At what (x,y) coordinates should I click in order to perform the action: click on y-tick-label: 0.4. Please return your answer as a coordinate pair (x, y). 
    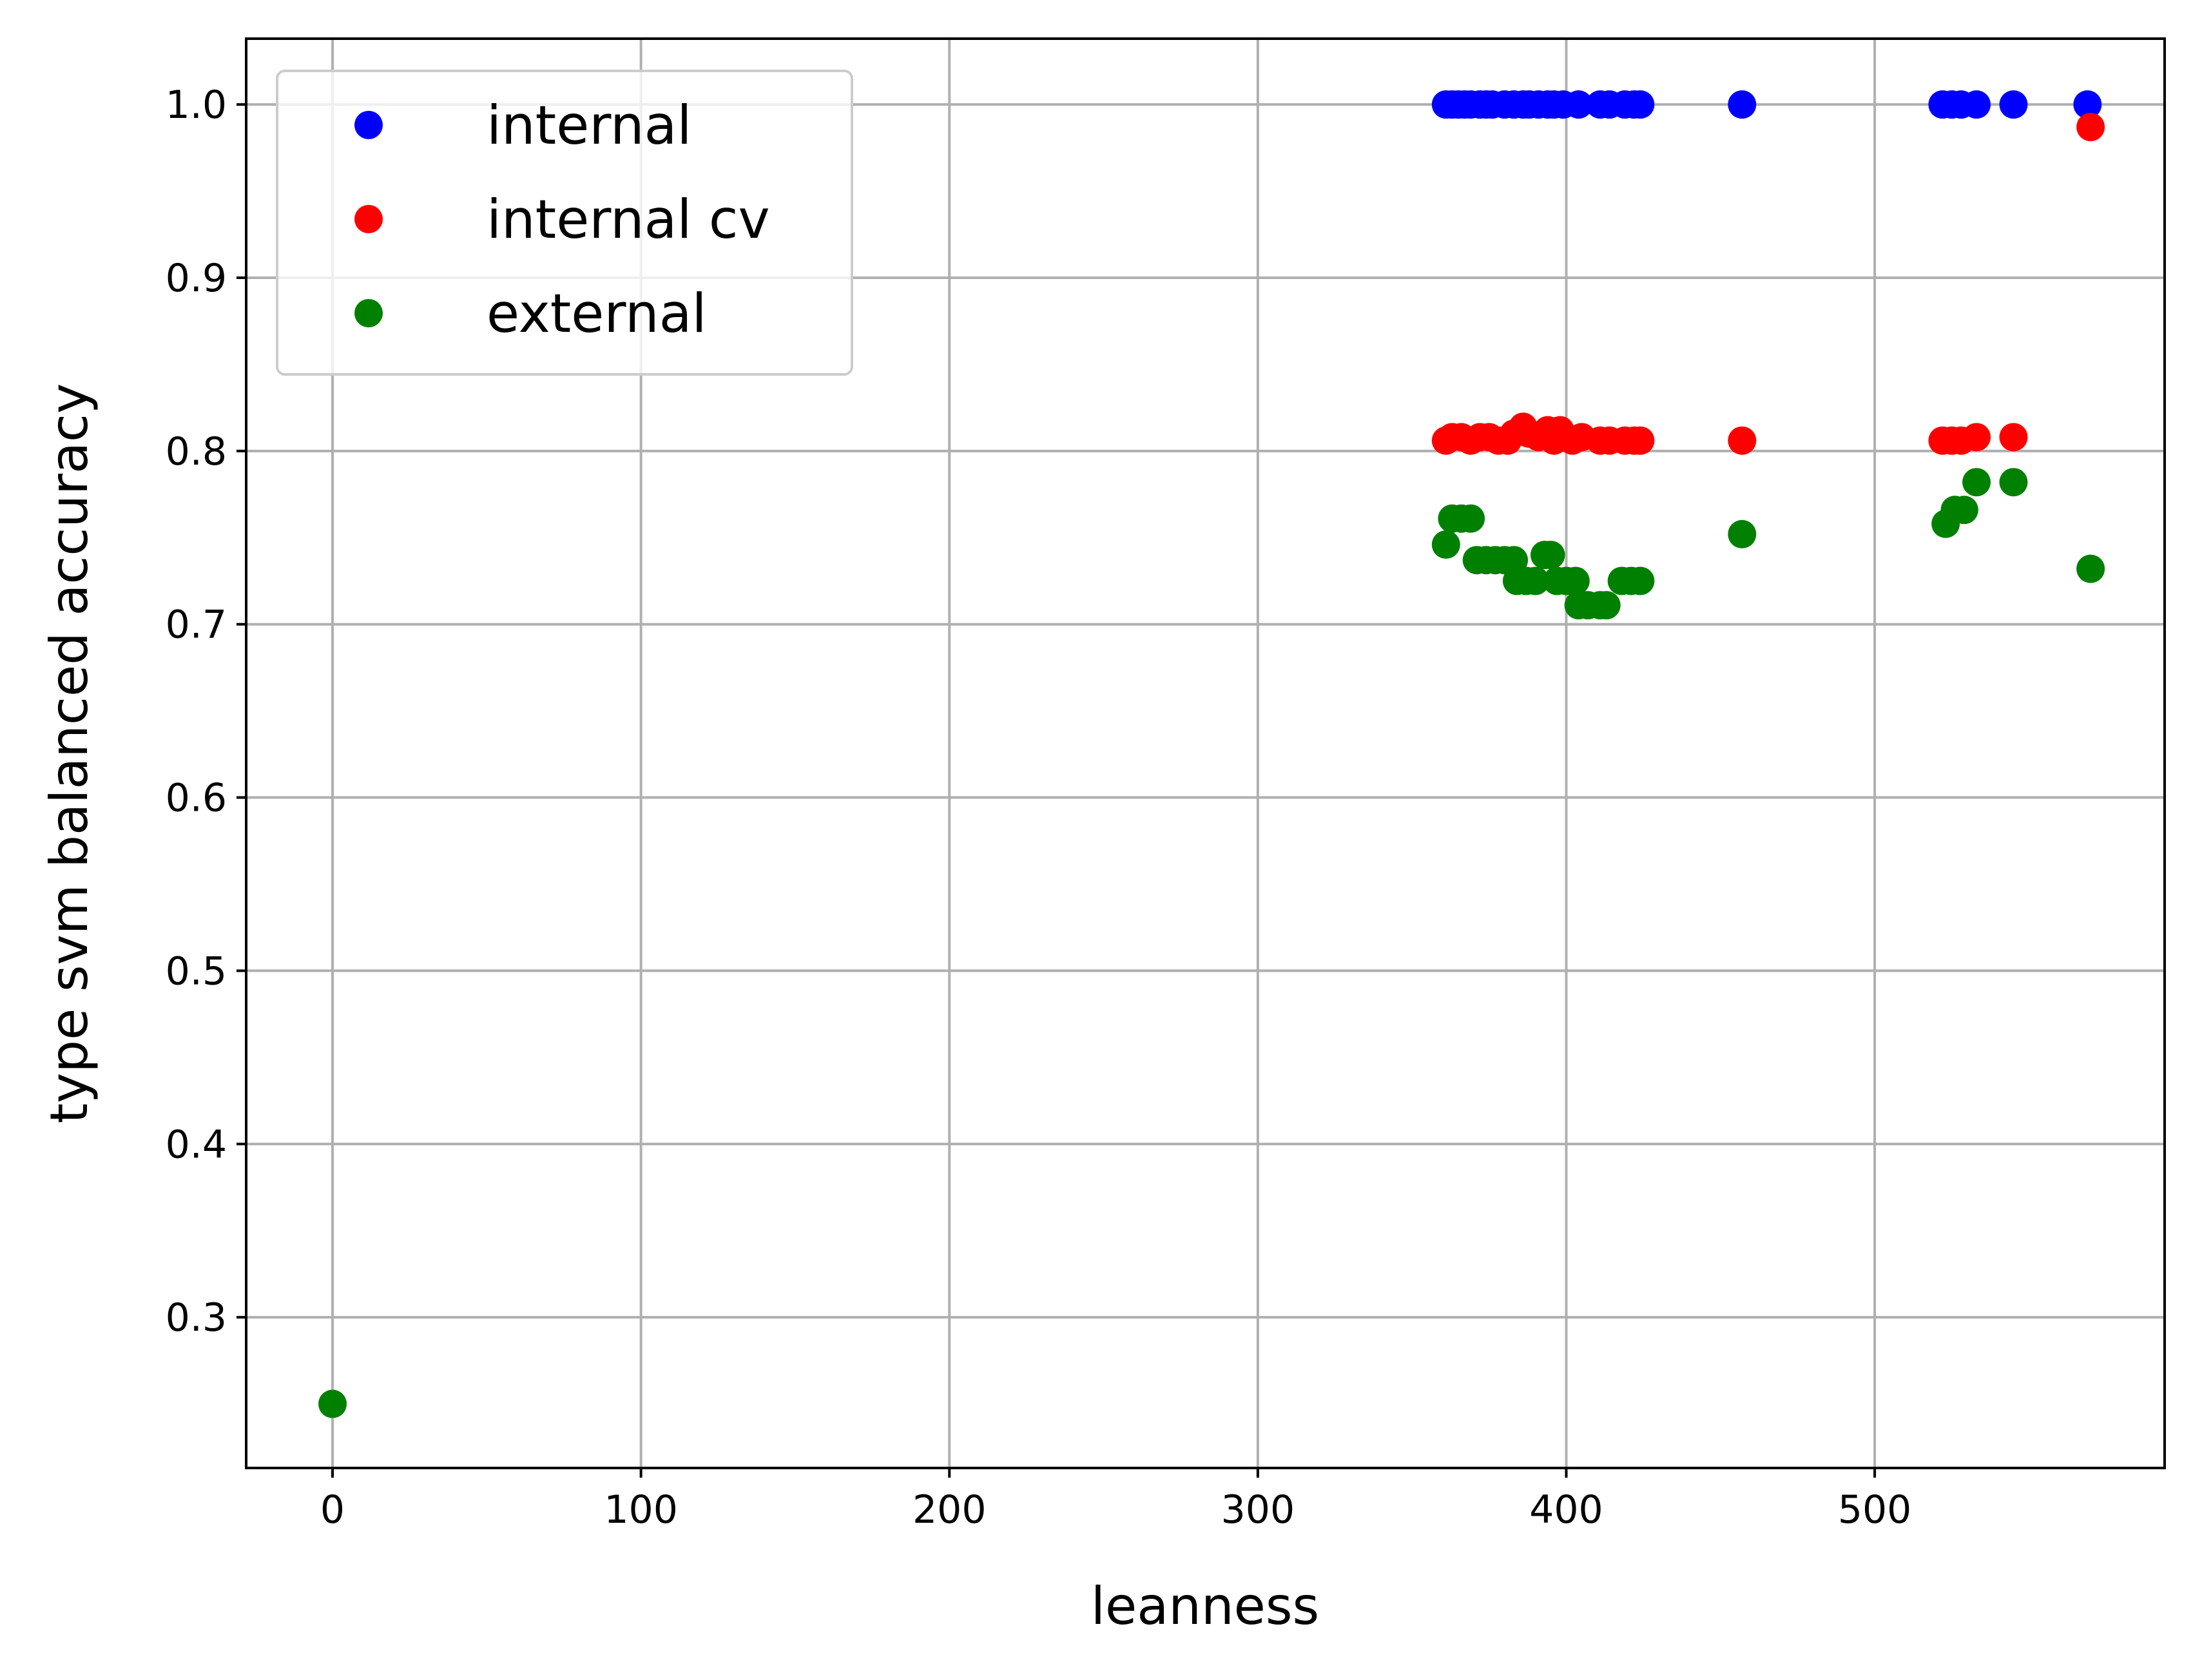
    Looking at the image, I should click on (196, 1144).